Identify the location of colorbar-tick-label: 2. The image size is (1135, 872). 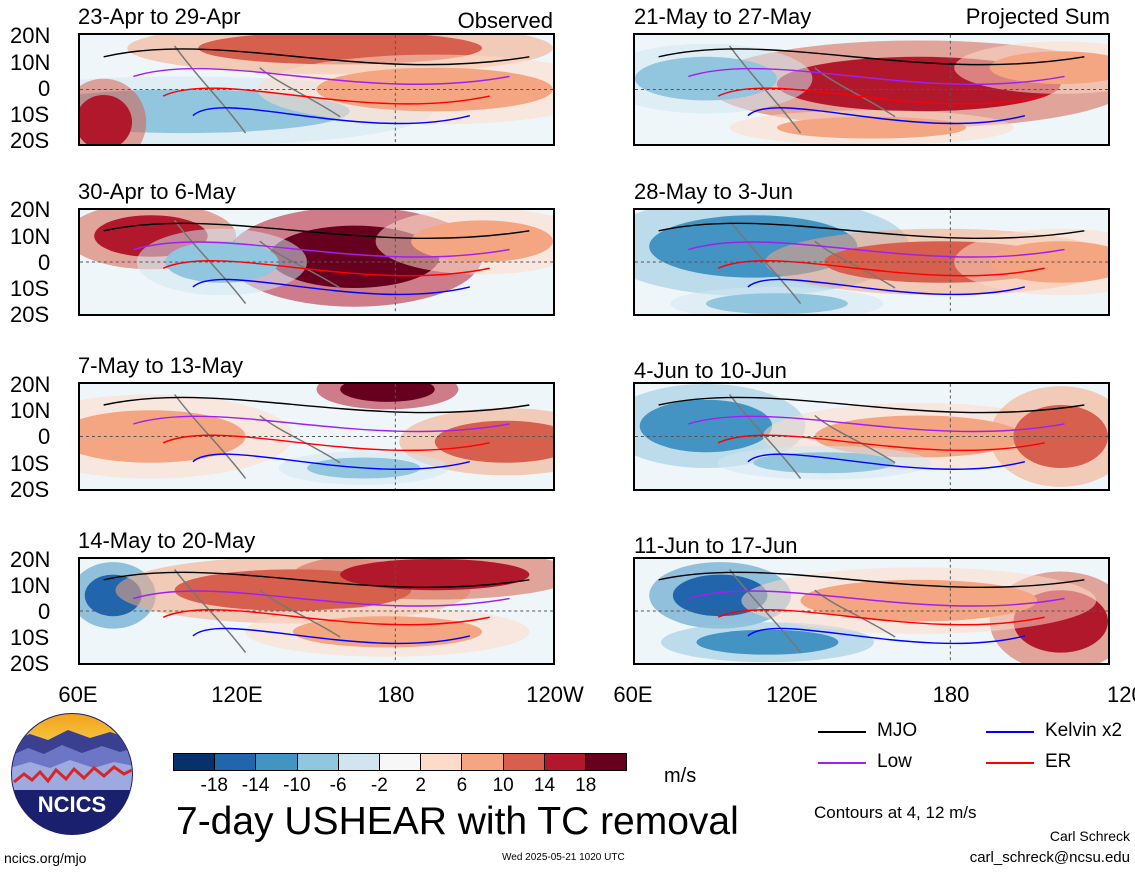
(420, 785).